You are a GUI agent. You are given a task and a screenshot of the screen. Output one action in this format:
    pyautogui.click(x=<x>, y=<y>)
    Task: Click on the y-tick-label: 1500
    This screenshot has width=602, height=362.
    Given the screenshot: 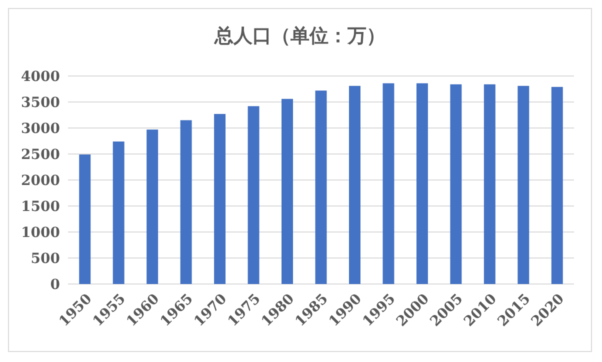 What is the action you would take?
    pyautogui.click(x=40, y=206)
    